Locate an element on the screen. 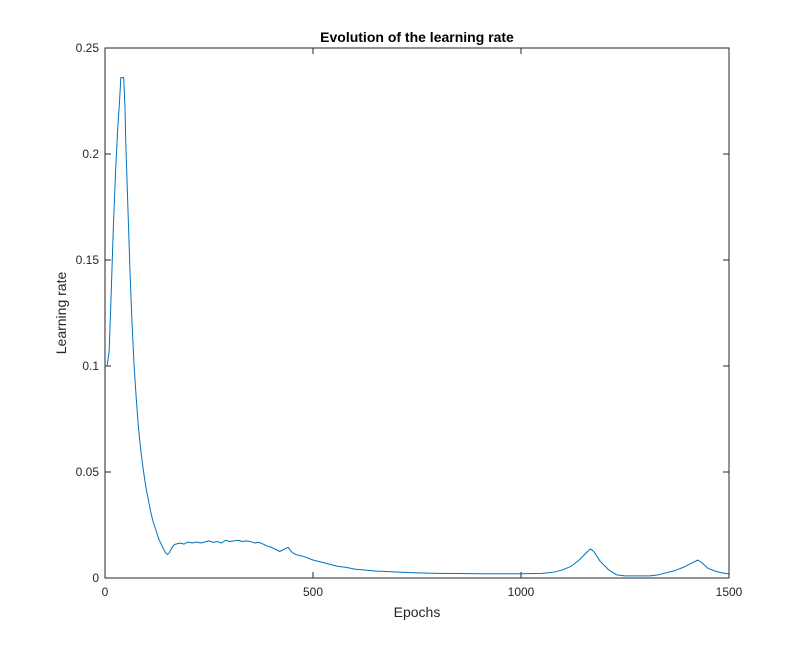  chart-title: Evolution of the learning rate is located at coordinates (417, 37).